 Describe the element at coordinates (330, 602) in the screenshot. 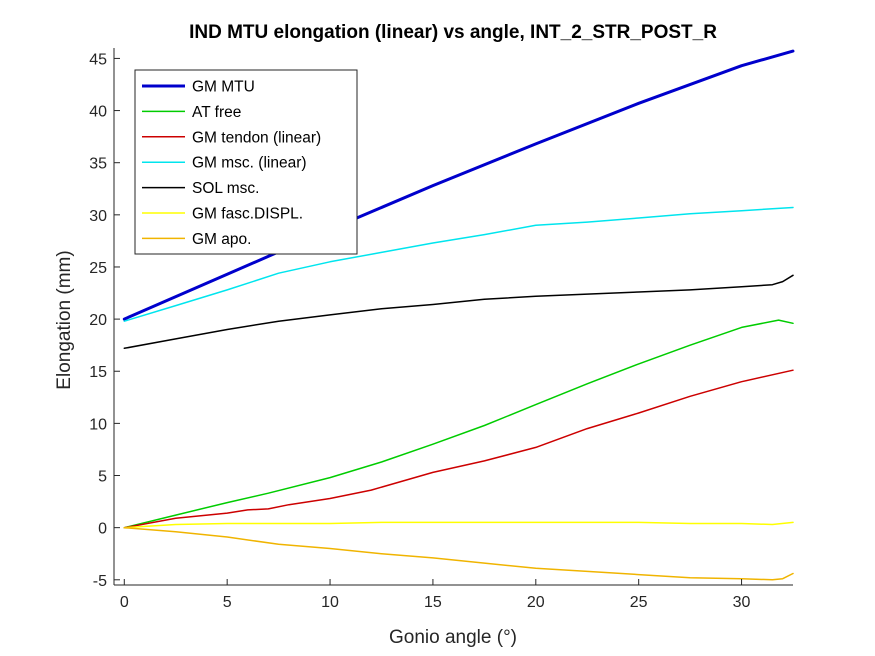

I see `x-tick-label: 10` at that location.